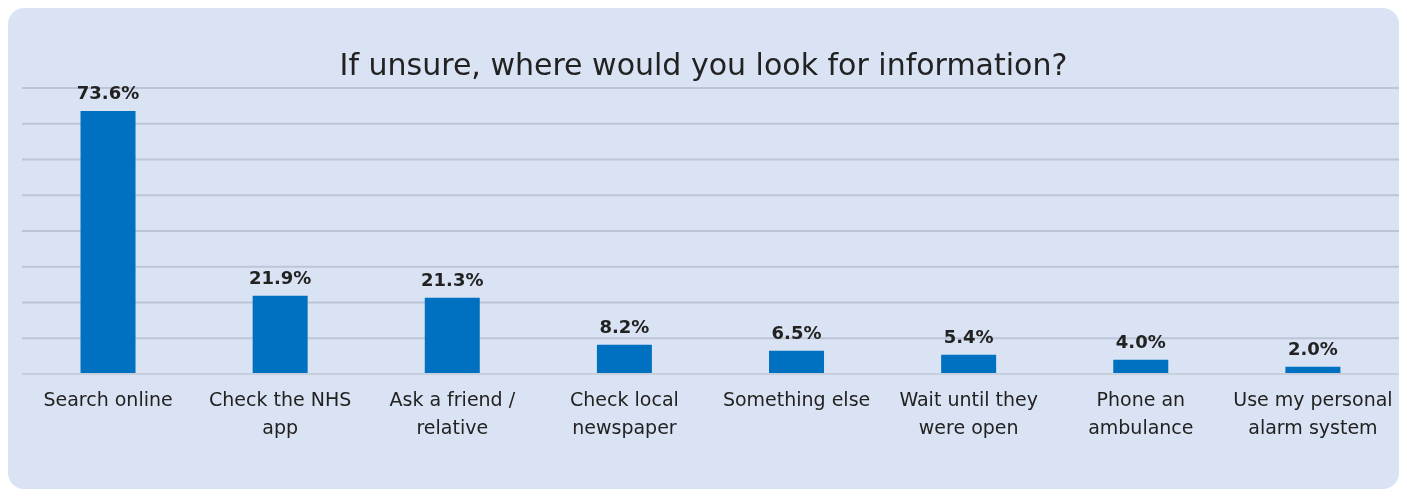  I want to click on data-label: 2.0%, so click(1312, 348).